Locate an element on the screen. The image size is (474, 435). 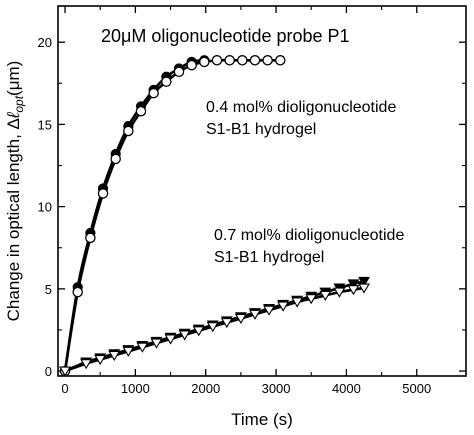
y-tick-label: 20 is located at coordinates (45, 42).